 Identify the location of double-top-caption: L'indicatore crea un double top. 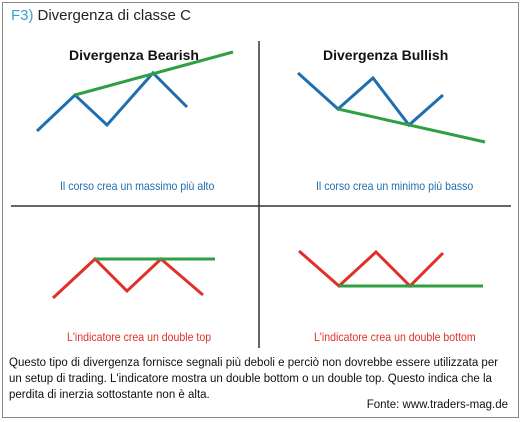
(139, 337).